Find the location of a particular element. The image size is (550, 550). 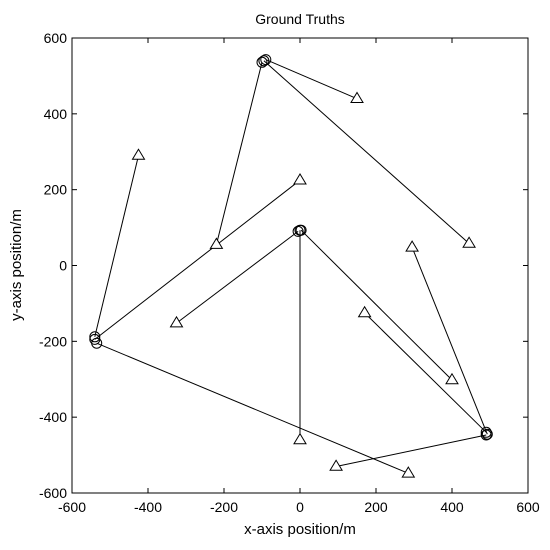

chart-title: Ground Truths is located at coordinates (300, 19).